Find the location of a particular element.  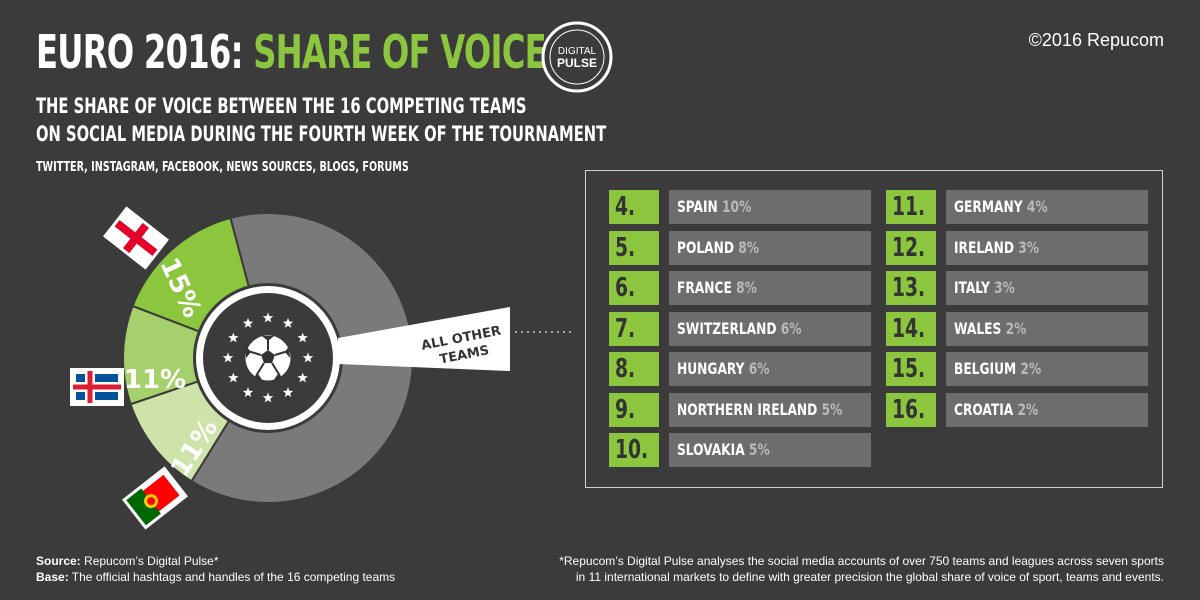

team-rank: 10. is located at coordinates (634, 450).